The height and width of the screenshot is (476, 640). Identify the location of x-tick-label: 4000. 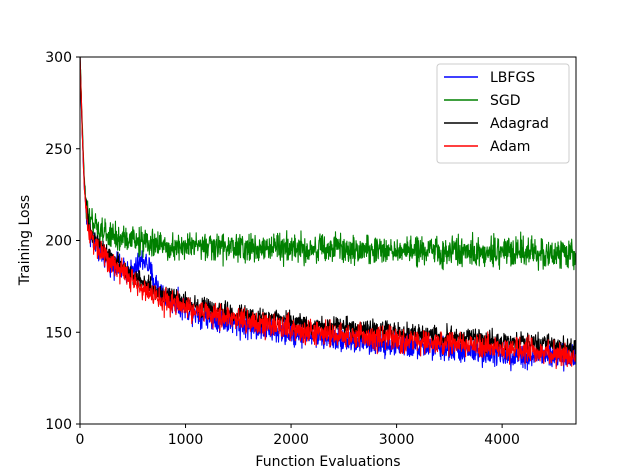
(502, 440).